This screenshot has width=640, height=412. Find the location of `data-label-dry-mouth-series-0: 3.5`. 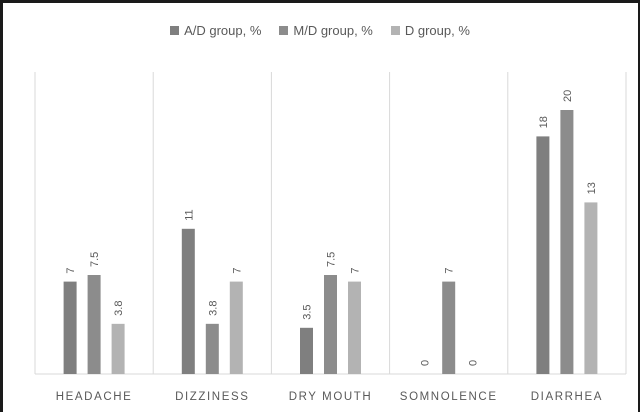

data-label-dry-mouth-series-0: 3.5 is located at coordinates (308, 312).